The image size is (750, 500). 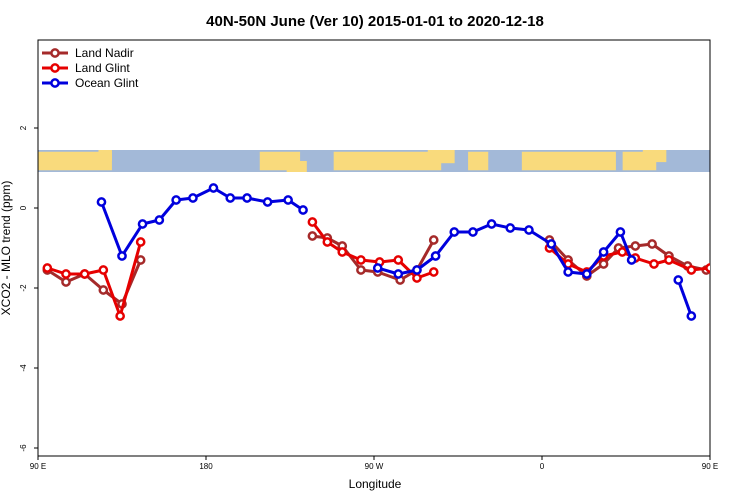 I want to click on y-axis: -6 -4 -2 0 2, so click(x=28, y=288).